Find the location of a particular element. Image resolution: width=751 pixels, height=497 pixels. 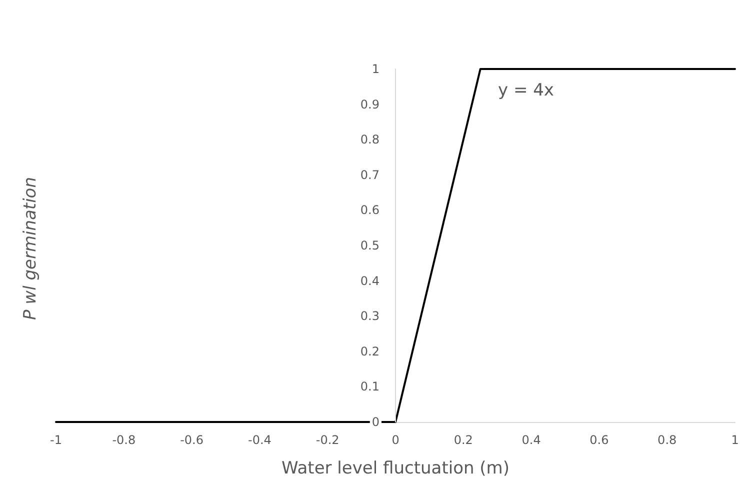

x-axis-title: Water level fluctuation (m) is located at coordinates (396, 468).